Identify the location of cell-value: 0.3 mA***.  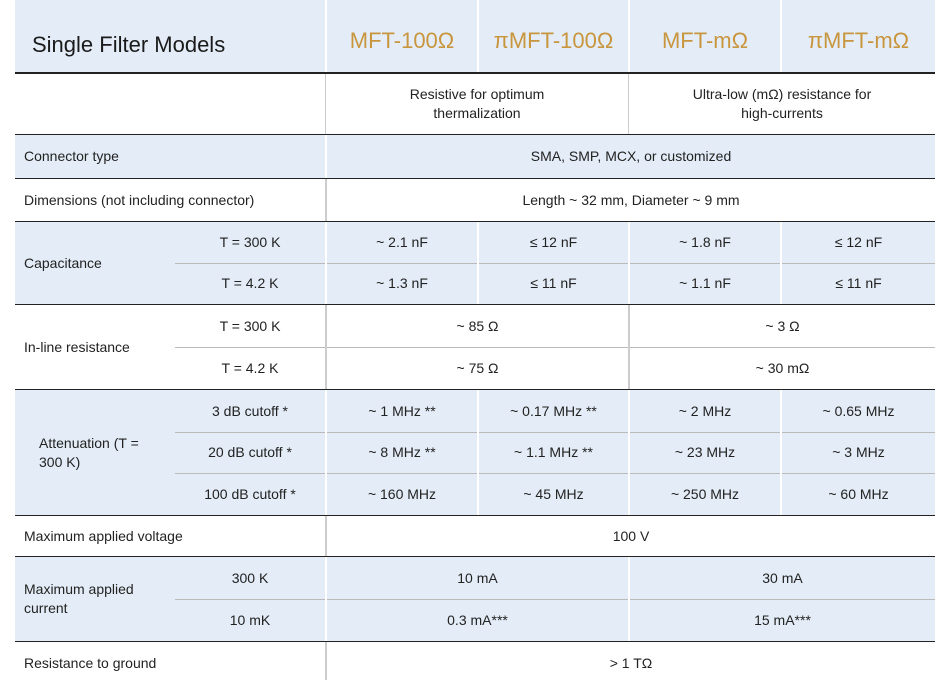
(476, 620).